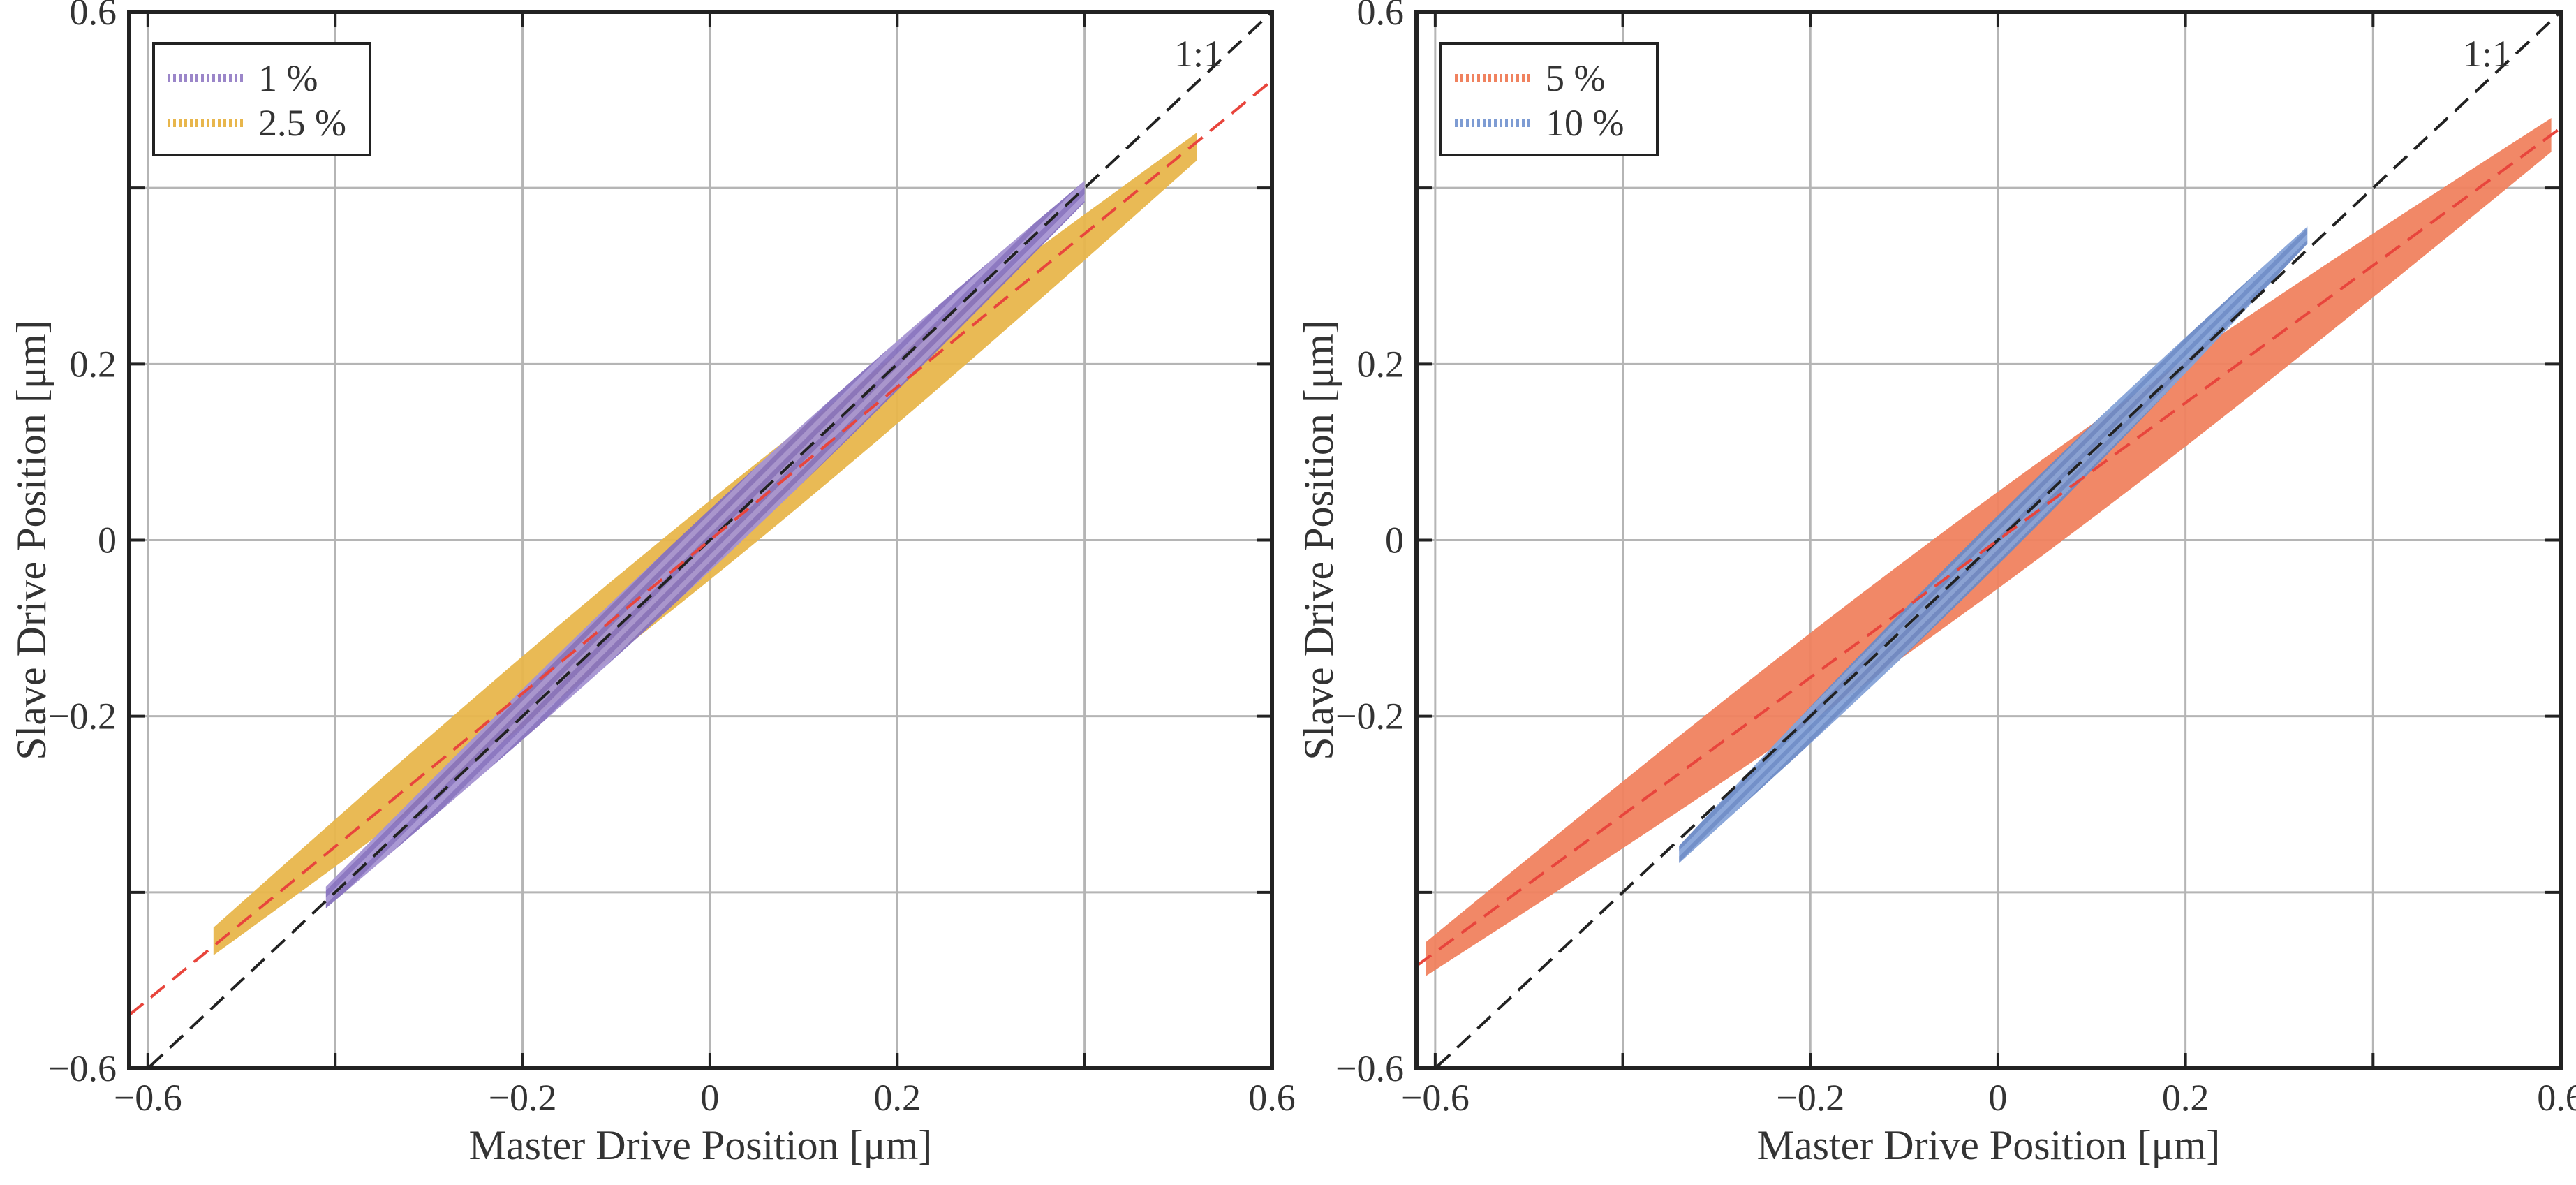  I want to click on legend: 5 %10 %, so click(1549, 99).